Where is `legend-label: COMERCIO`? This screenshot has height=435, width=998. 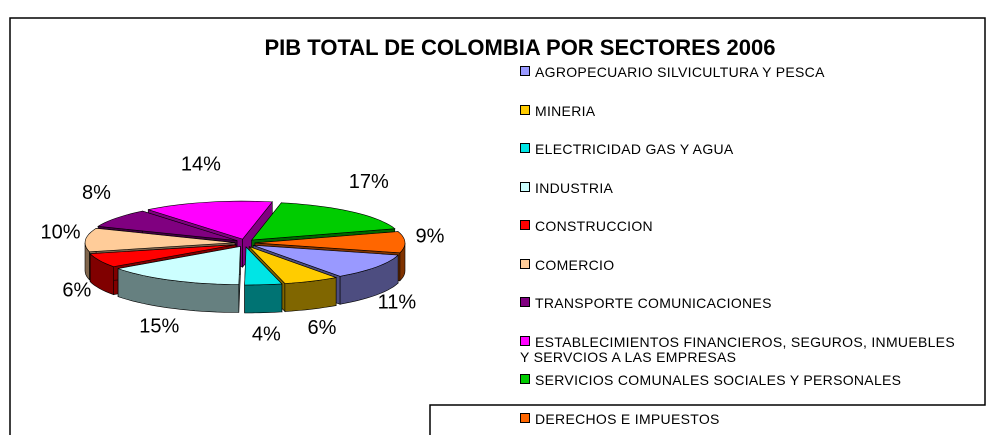 legend-label: COMERCIO is located at coordinates (575, 264).